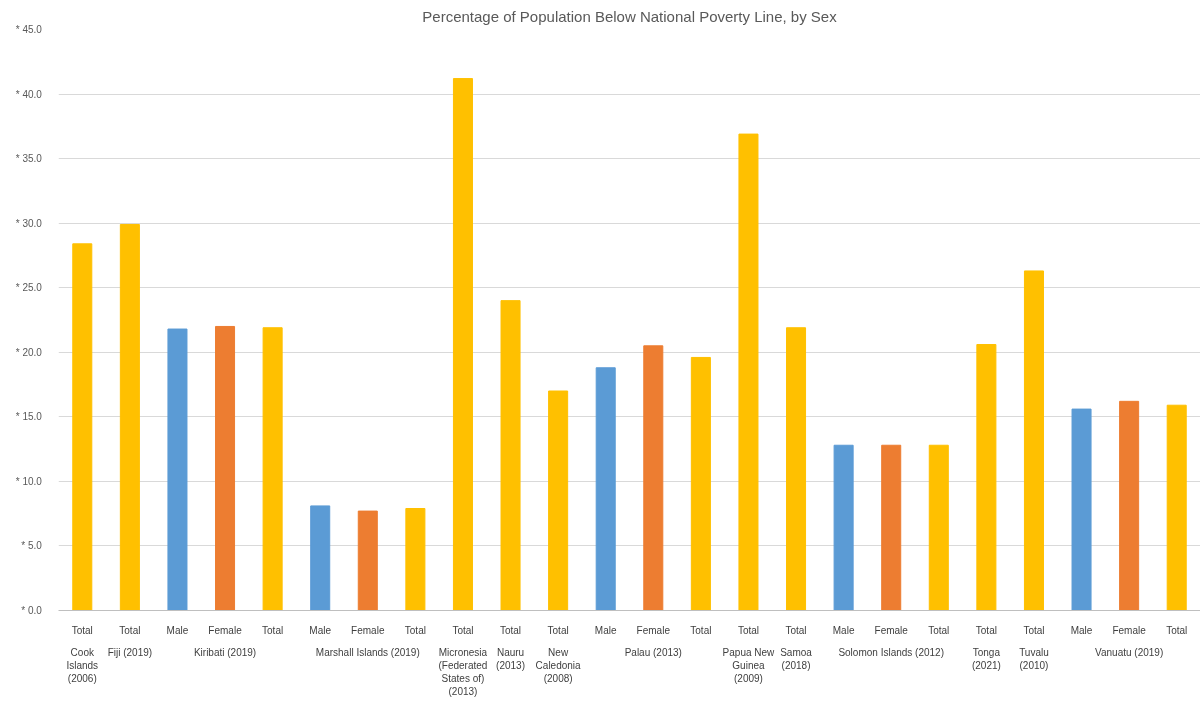 Image resolution: width=1200 pixels, height=702 pixels. What do you see at coordinates (29, 223) in the screenshot?
I see `y-tick-label: * 30.0` at bounding box center [29, 223].